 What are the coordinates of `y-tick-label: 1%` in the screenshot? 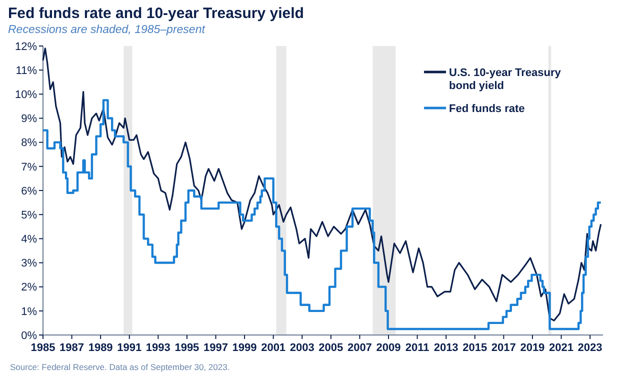 It's located at (29, 312).